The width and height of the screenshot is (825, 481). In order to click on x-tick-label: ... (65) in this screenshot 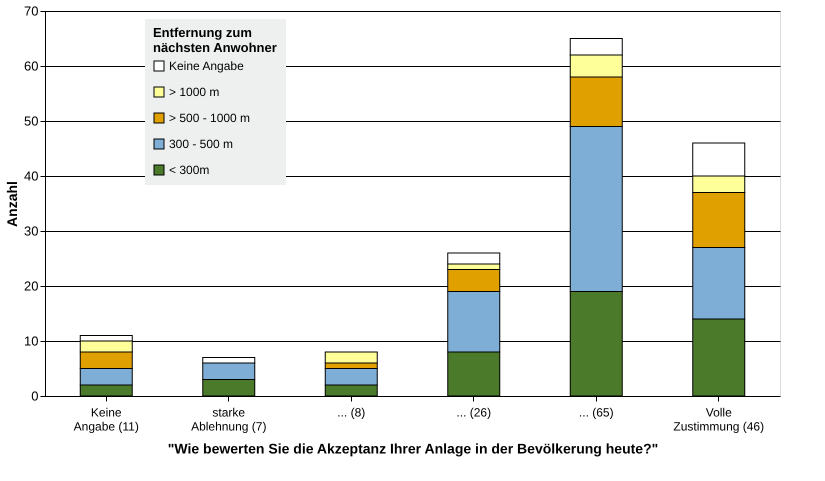, I will do `click(596, 413)`.